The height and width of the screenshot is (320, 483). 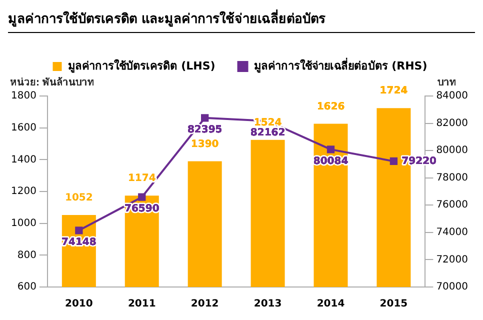 What do you see at coordinates (23, 192) in the screenshot?
I see `y-tick-label: 1200` at bounding box center [23, 192].